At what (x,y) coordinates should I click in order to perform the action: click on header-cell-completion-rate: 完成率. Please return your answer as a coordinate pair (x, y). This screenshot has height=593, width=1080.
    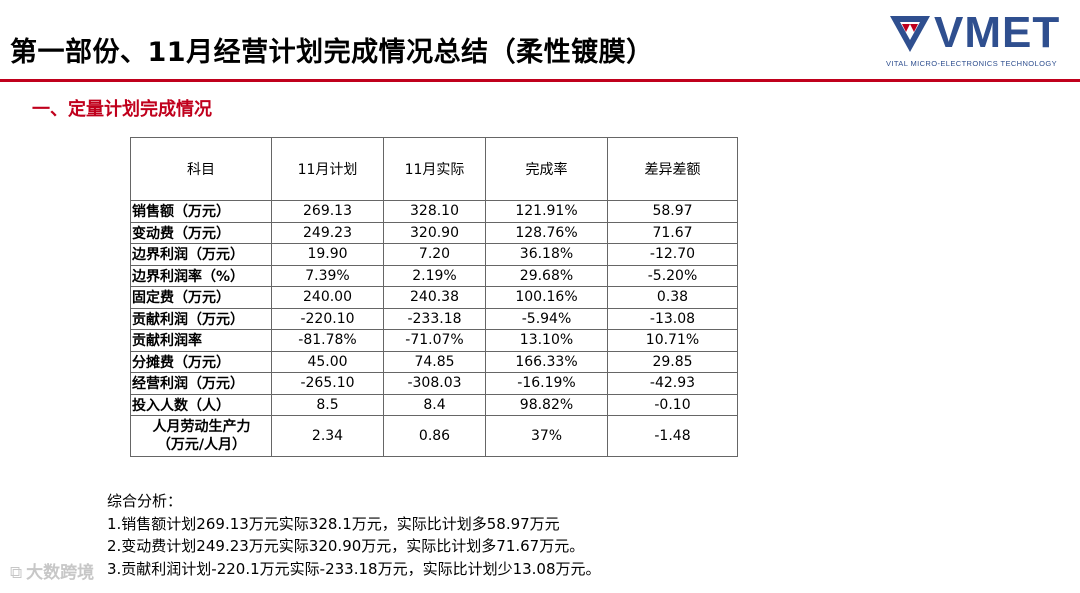
    Looking at the image, I should click on (546, 169).